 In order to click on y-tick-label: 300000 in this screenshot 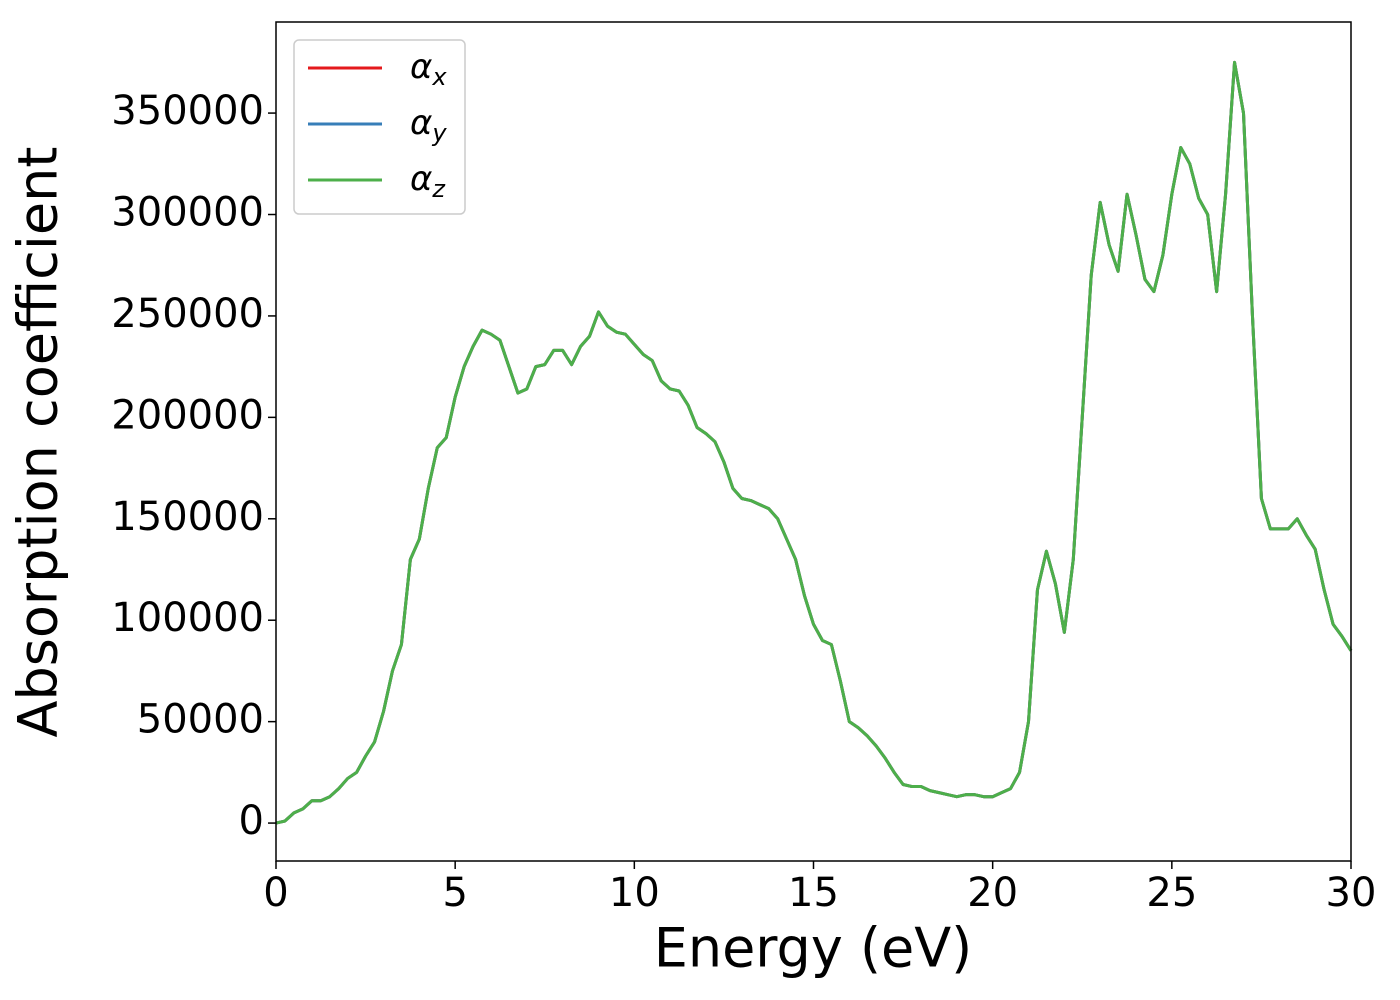, I will do `click(187, 213)`.